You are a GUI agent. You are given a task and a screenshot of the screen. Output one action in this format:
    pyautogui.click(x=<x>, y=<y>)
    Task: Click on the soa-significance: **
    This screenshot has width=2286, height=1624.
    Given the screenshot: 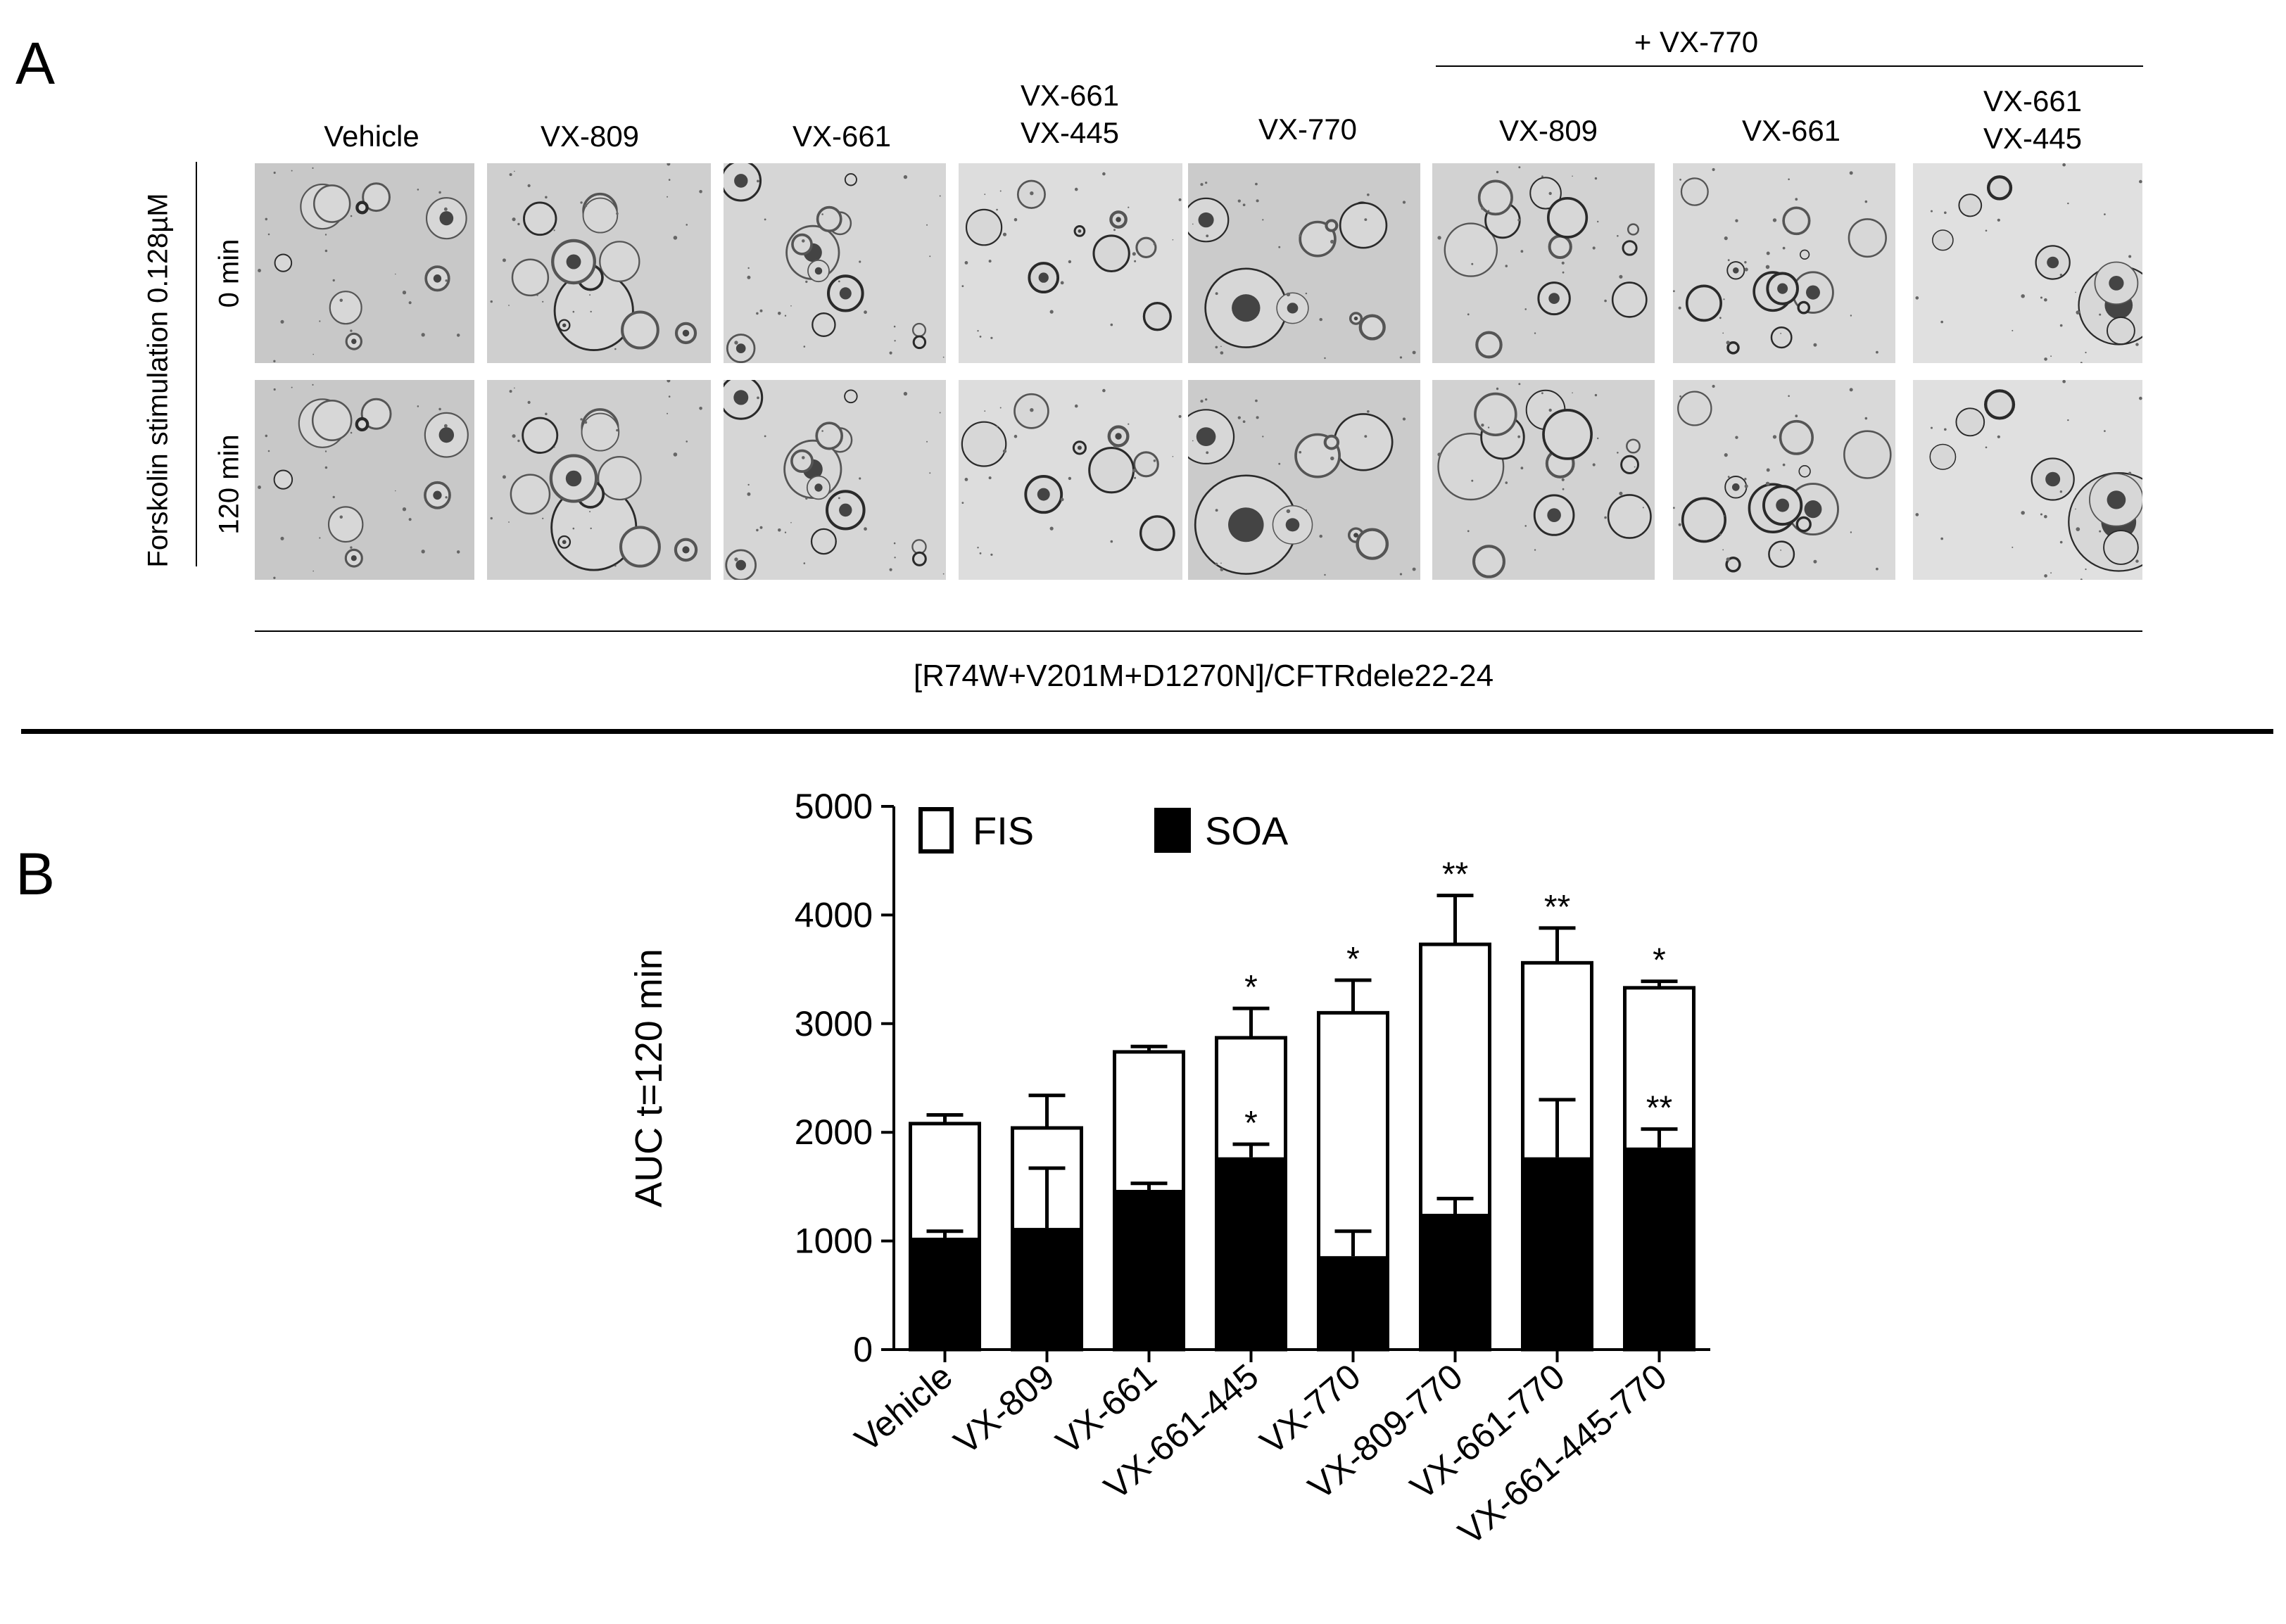 What is the action you would take?
    pyautogui.click(x=1659, y=1108)
    